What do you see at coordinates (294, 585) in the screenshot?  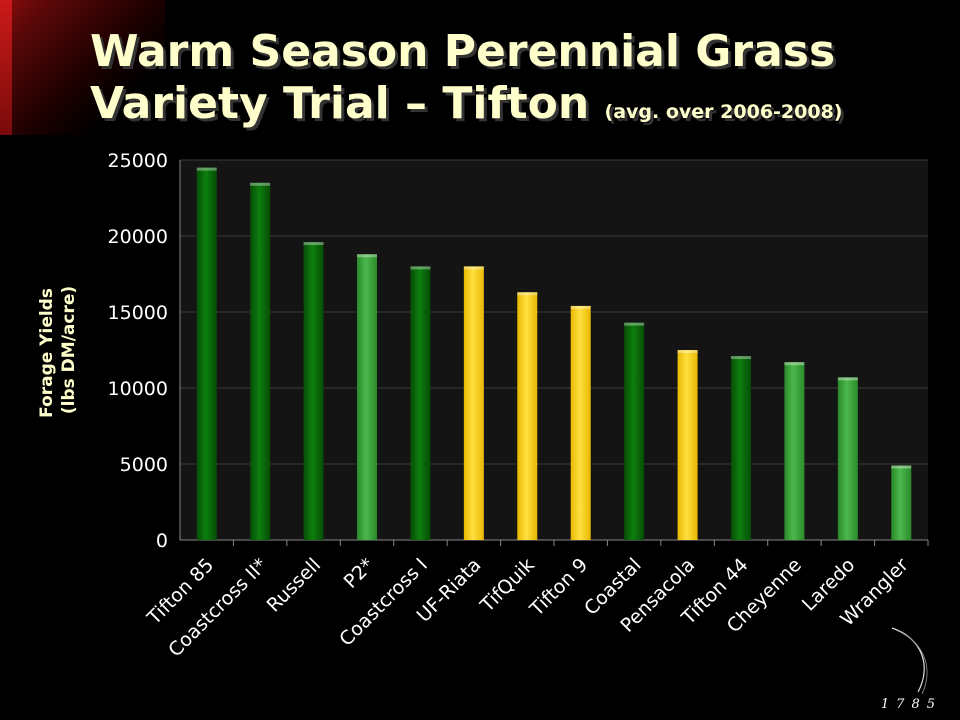 I see `x-tick-label: Russell` at bounding box center [294, 585].